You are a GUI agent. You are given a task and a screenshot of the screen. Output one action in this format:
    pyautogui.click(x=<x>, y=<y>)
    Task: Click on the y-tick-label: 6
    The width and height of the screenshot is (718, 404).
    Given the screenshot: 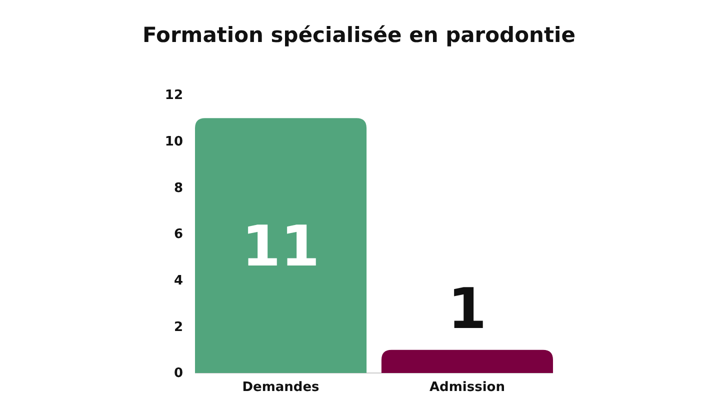 What is the action you would take?
    pyautogui.click(x=178, y=234)
    